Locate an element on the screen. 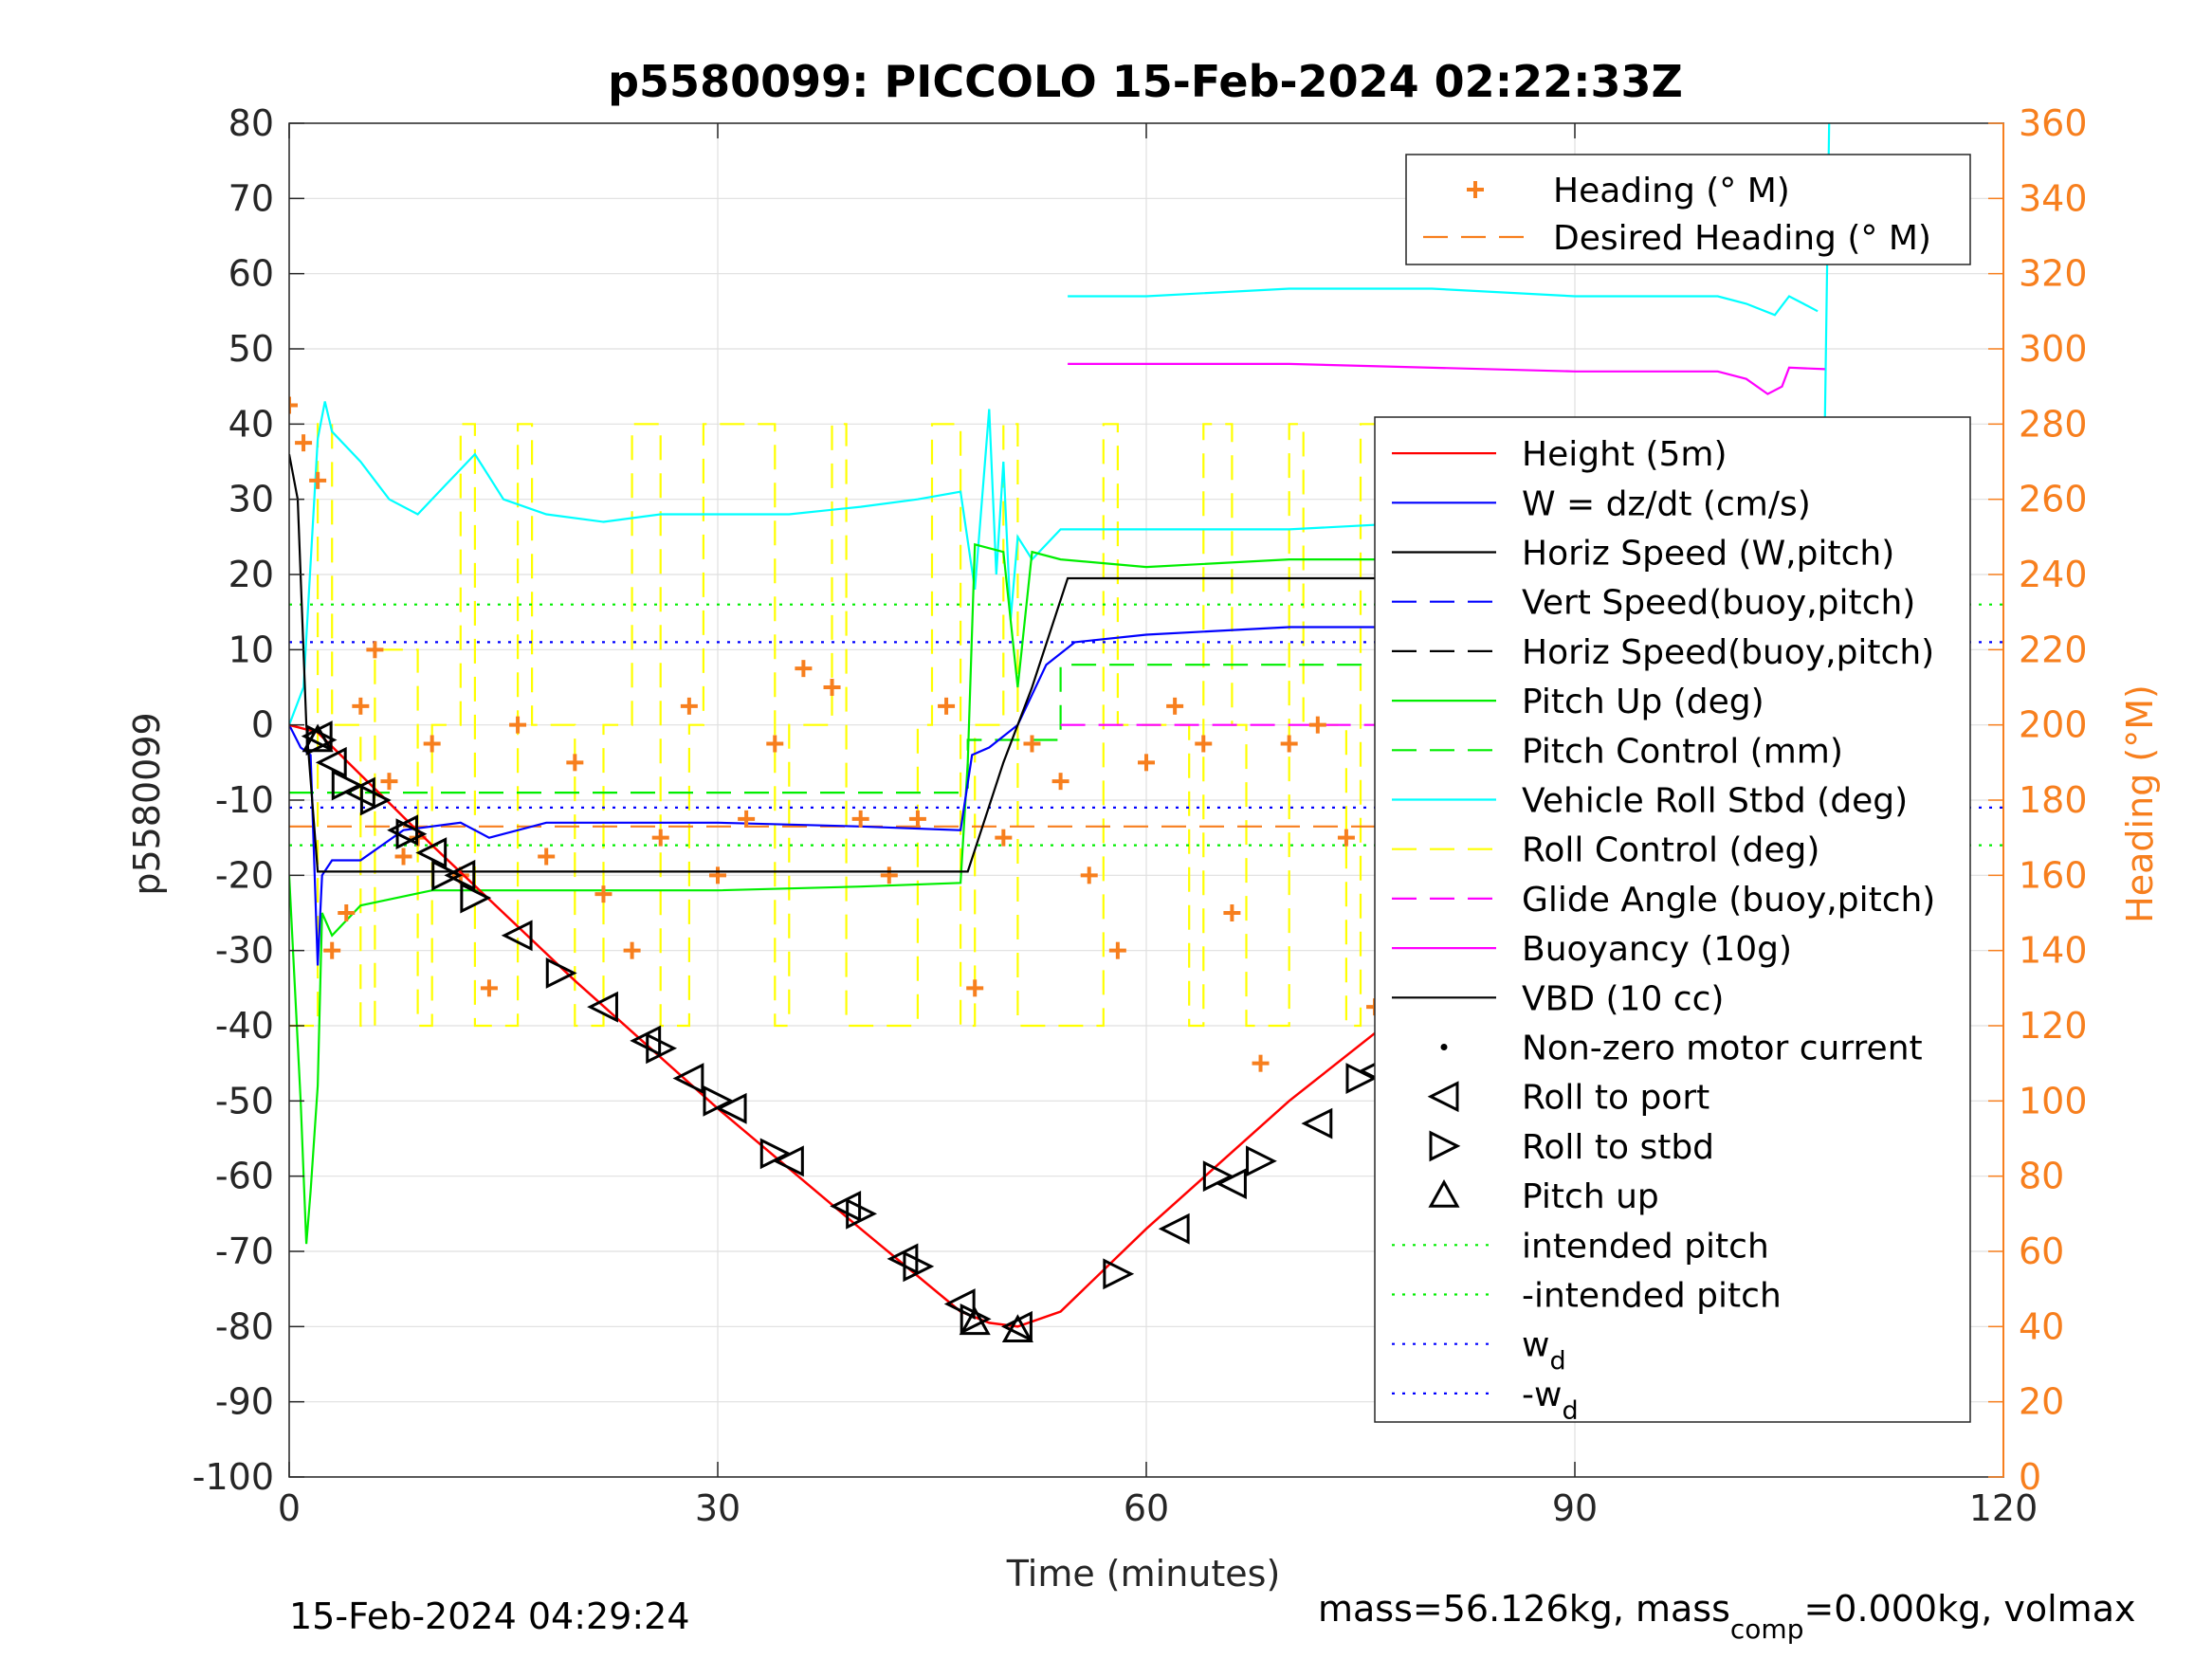  y-tick-label: -100 is located at coordinates (233, 1477).